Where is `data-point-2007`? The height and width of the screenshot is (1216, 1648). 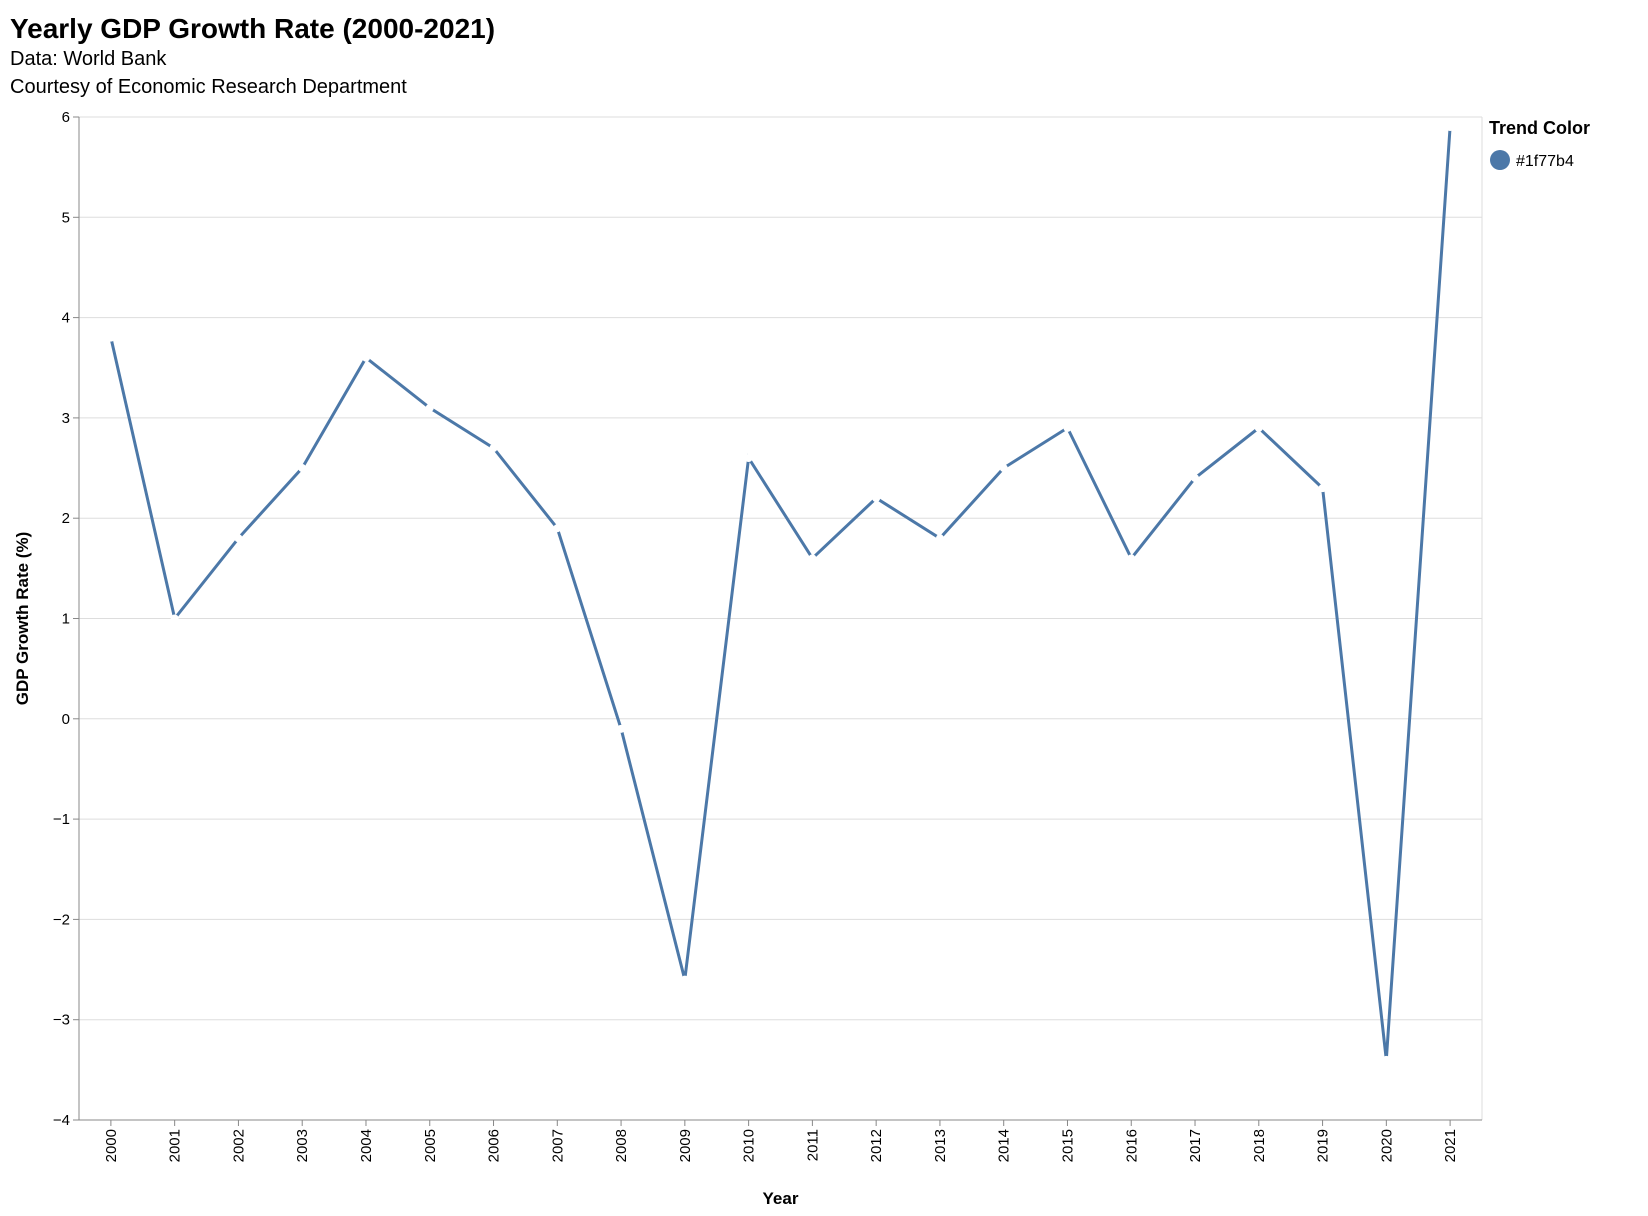
data-point-2007 is located at coordinates (557, 528).